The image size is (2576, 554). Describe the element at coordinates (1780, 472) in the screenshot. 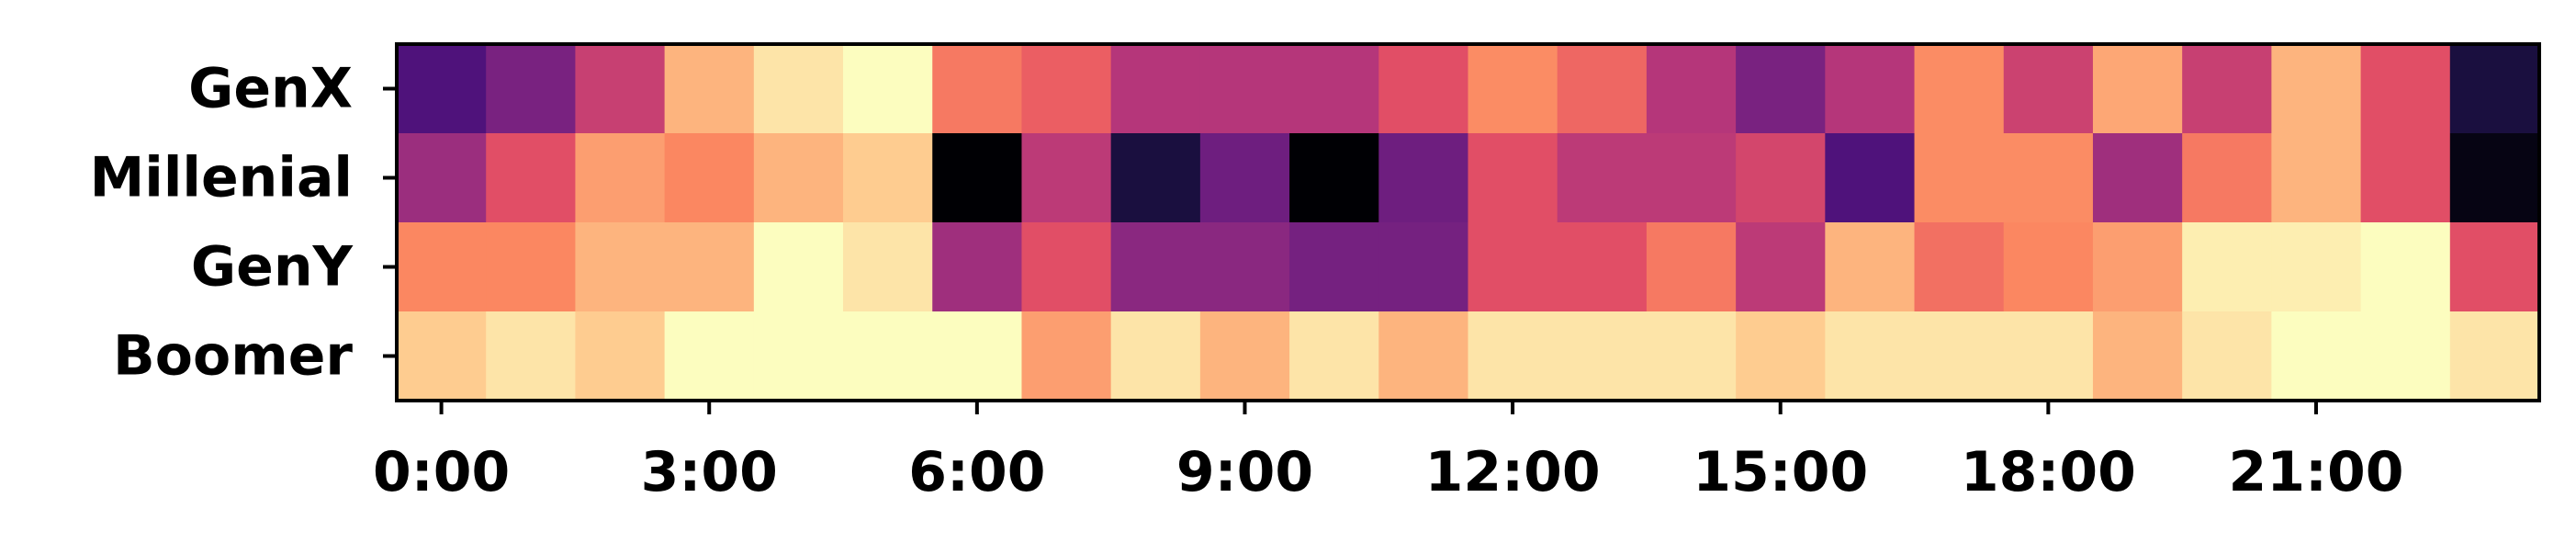

I see `x-tick-label: 15:00` at that location.